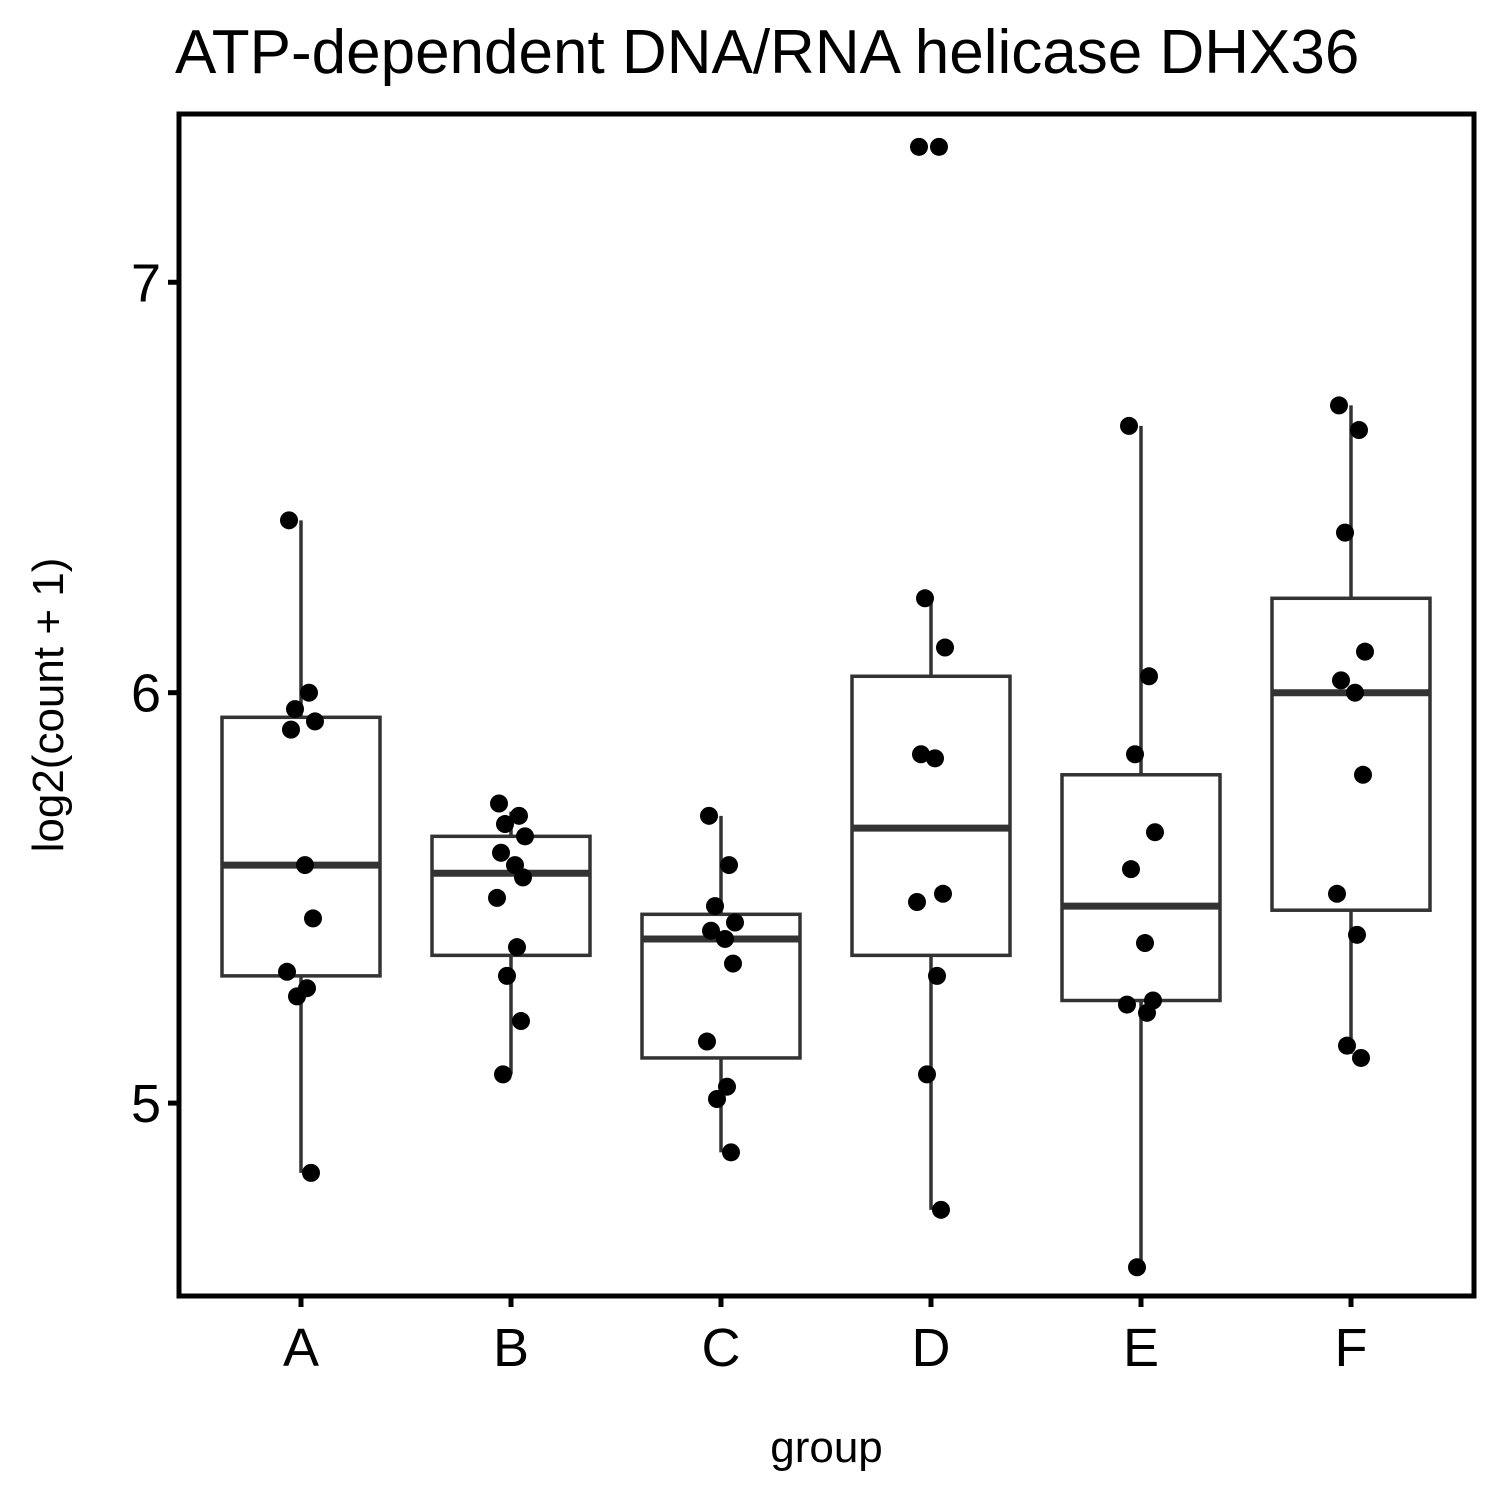 This screenshot has height=1500, width=1500. I want to click on x-tick-label: C, so click(721, 1348).